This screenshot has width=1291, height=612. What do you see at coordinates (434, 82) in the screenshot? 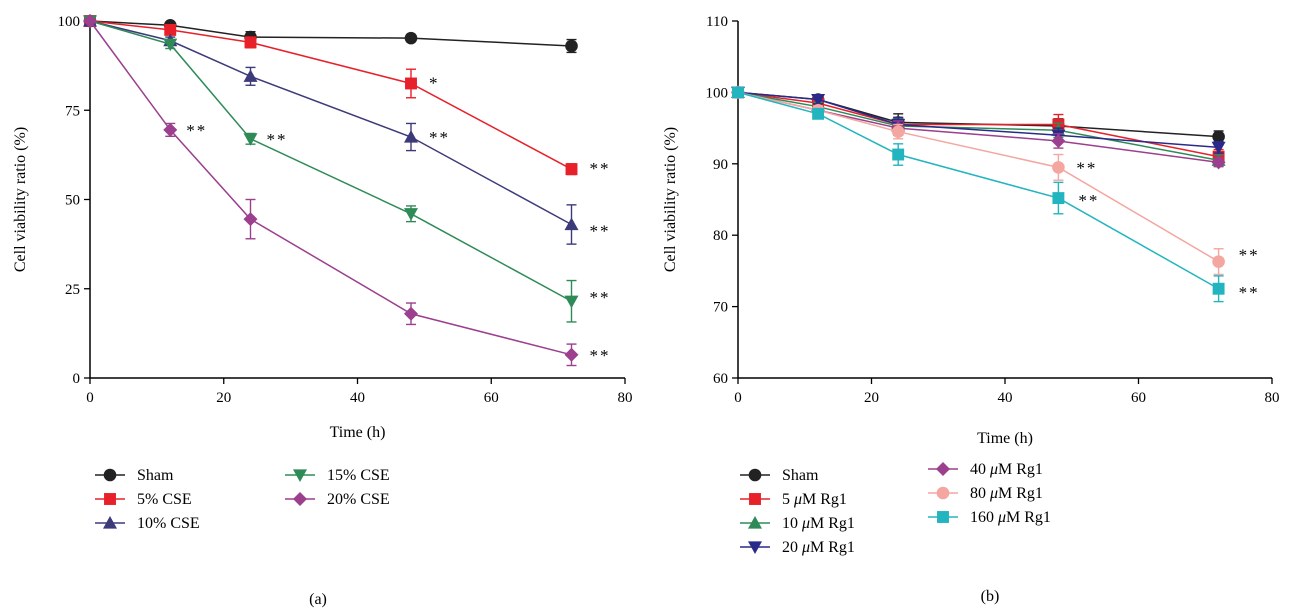
I see `significance-label: *` at bounding box center [434, 82].